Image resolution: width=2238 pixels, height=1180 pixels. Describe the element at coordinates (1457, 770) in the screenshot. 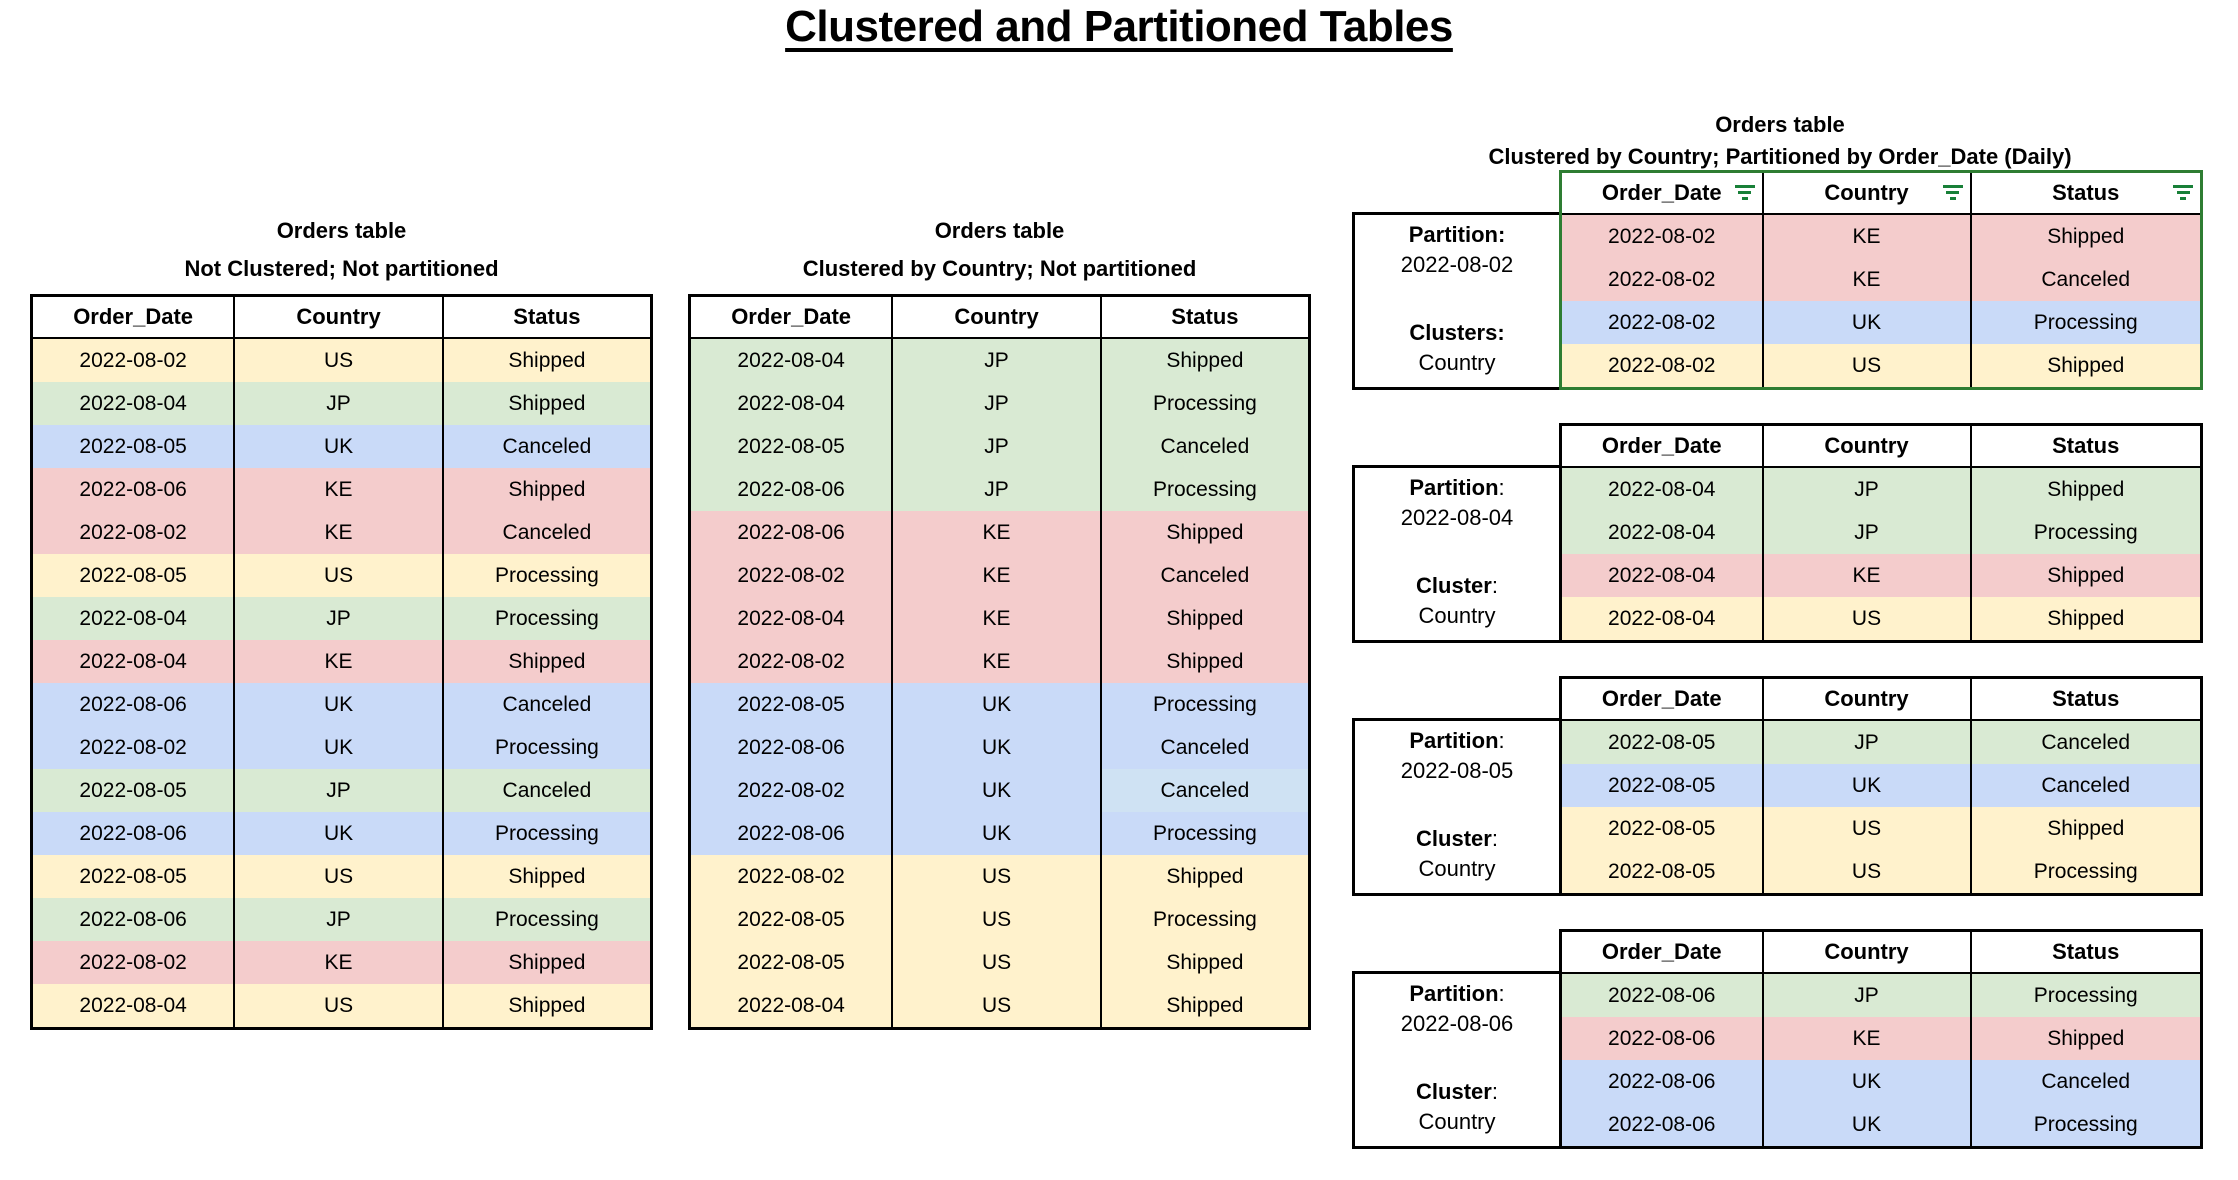

I see `partition-value: 2022-08-05` at that location.